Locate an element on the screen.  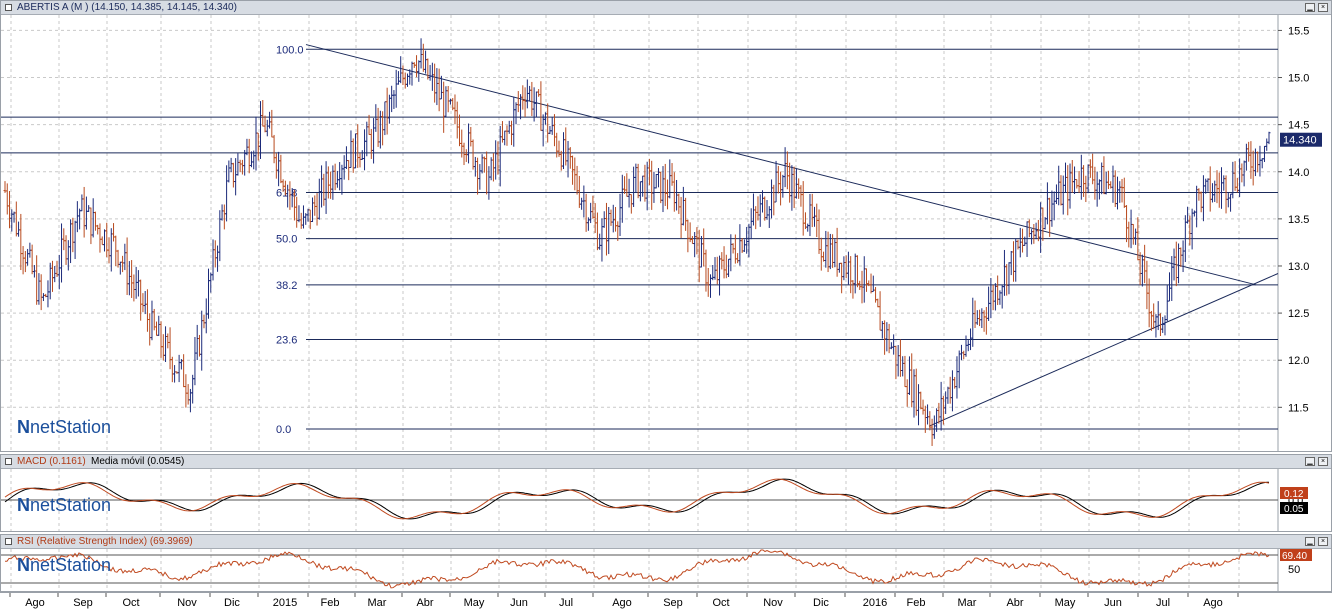
netstation-logo-icon: N is located at coordinates (23, 427).